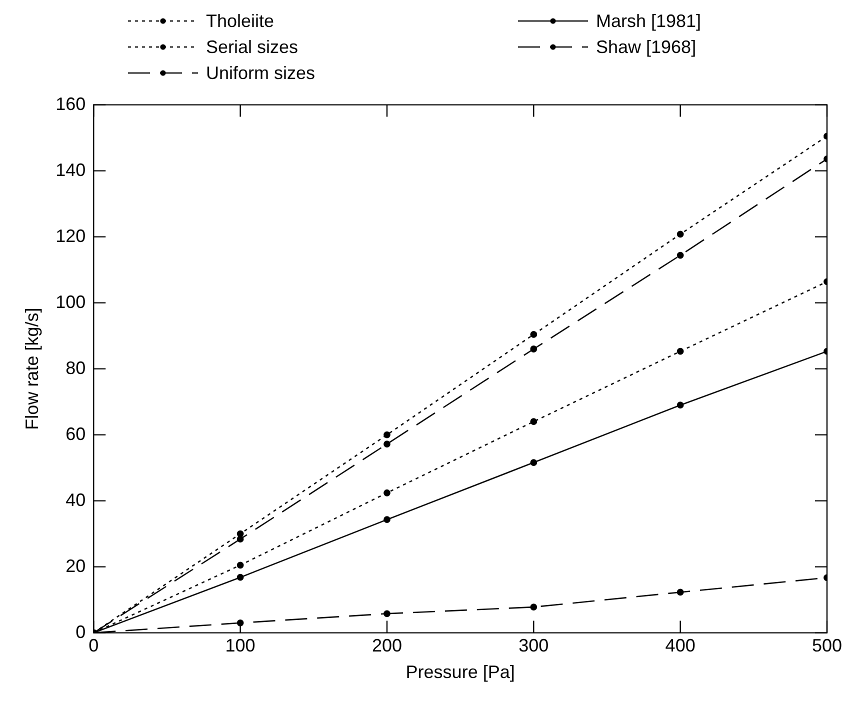  Describe the element at coordinates (533, 646) in the screenshot. I see `x-tick-label: 300` at that location.